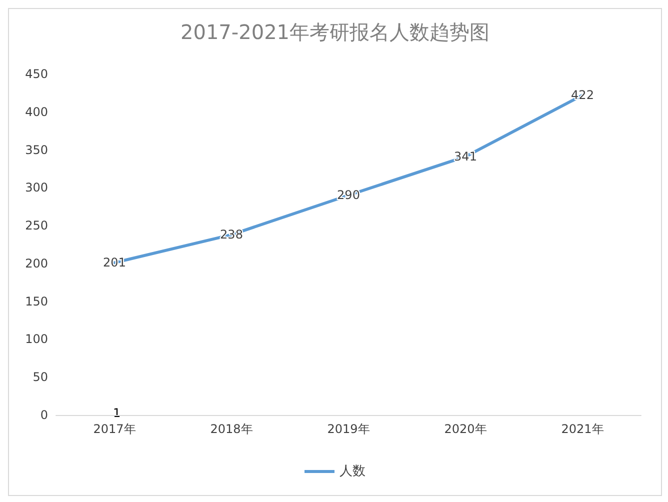  Describe the element at coordinates (36, 111) in the screenshot. I see `y-tick-label: 400` at that location.